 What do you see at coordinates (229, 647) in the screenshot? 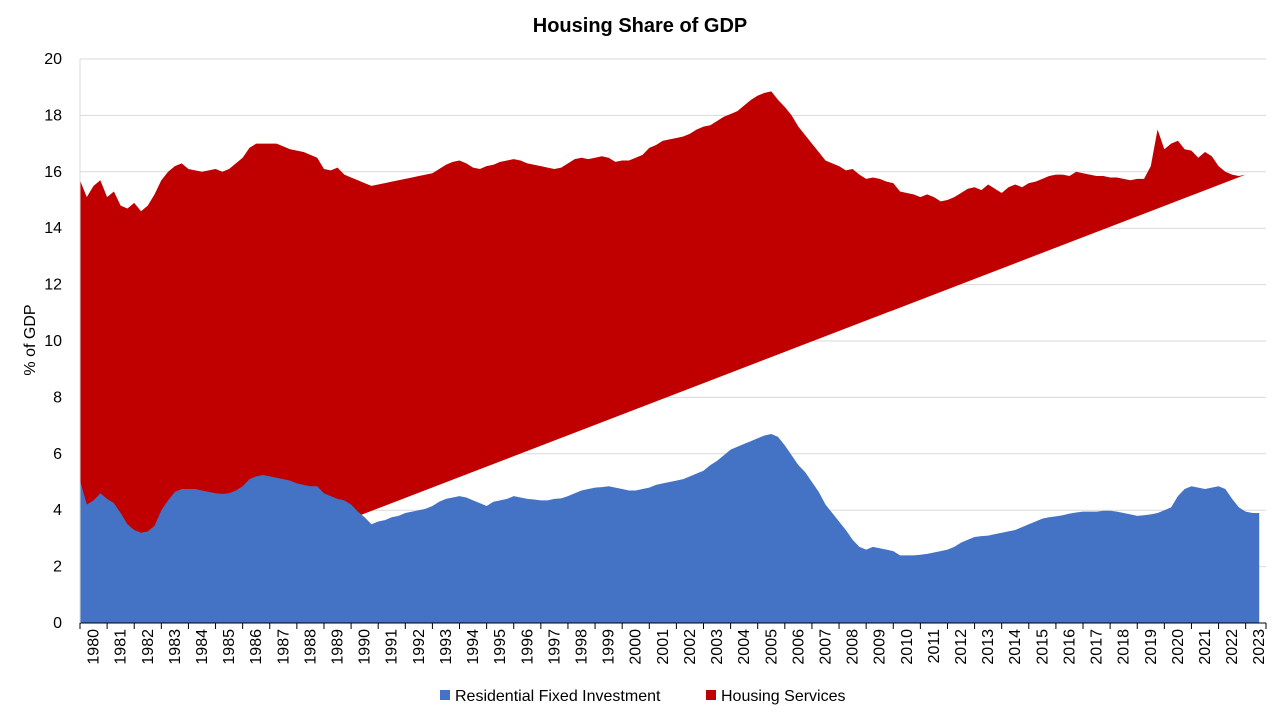
I see `x-tick-label-1985: 1985` at bounding box center [229, 647].